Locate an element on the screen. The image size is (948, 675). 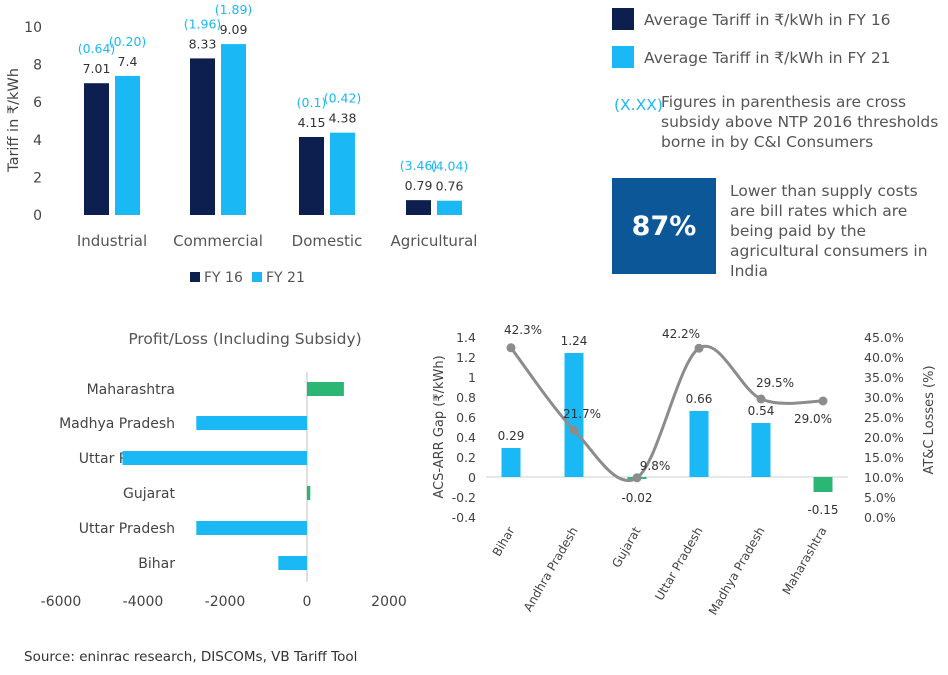
y2-axis-title: AT&C Losses (%) is located at coordinates (929, 419).